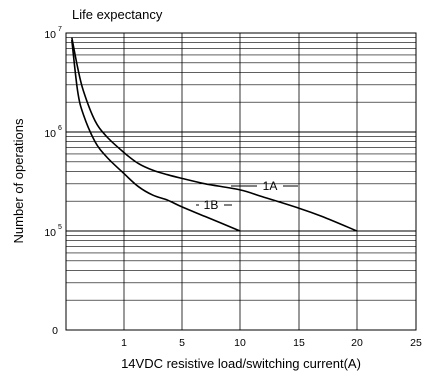  I want to click on x-tick-label: 1, so click(124, 343).